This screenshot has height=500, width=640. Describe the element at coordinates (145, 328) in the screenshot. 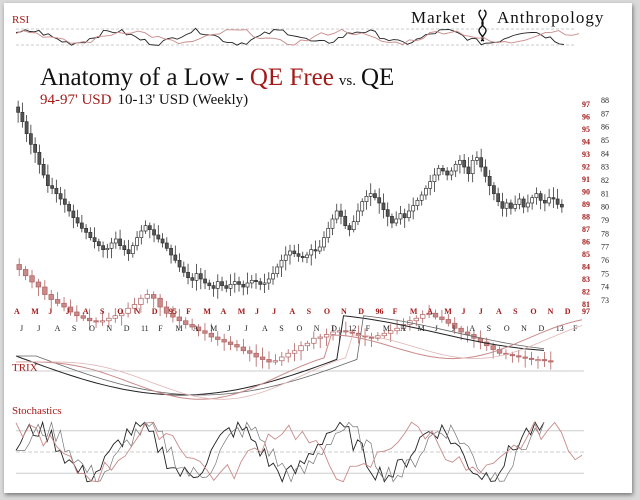

I see `x-tick-black: 11` at that location.